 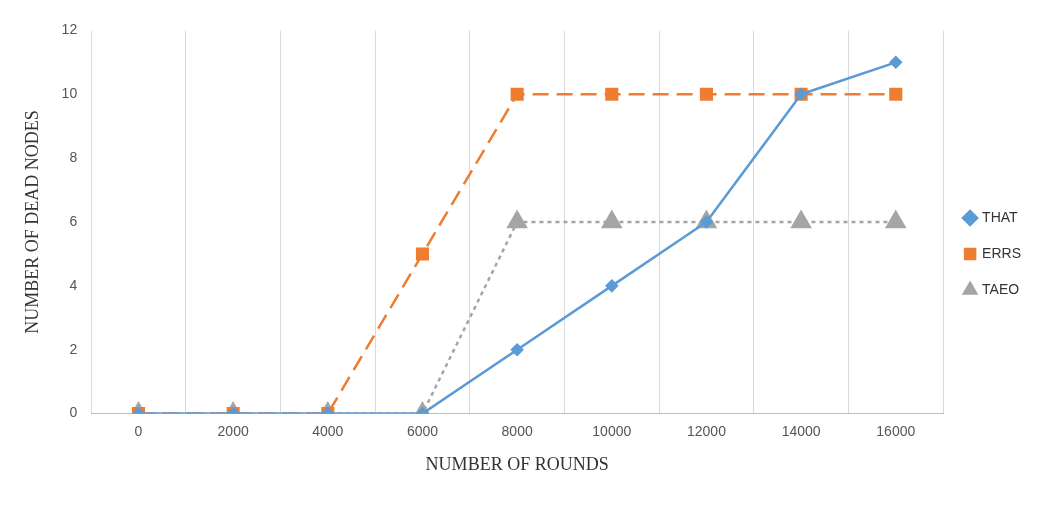 I want to click on x-tick-label: 4000, so click(x=328, y=430).